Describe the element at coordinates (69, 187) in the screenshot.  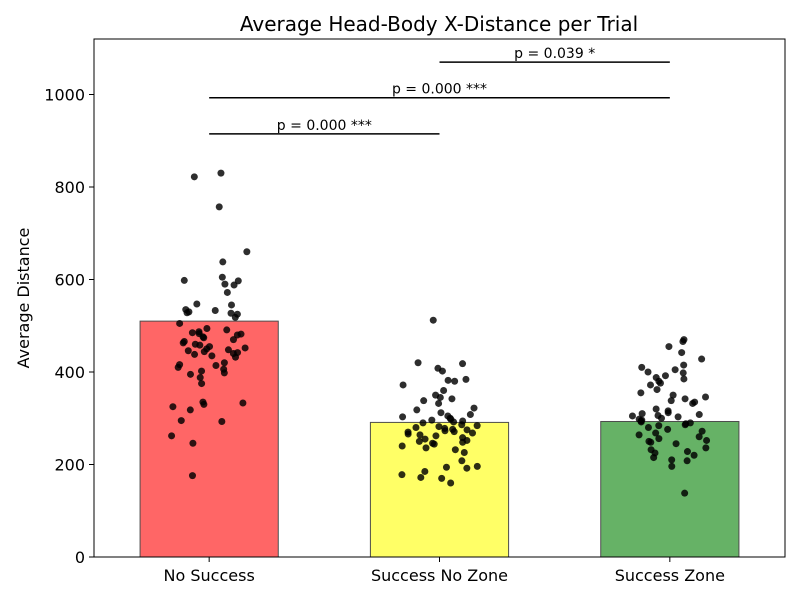
I see `y-tick-label: 800` at that location.